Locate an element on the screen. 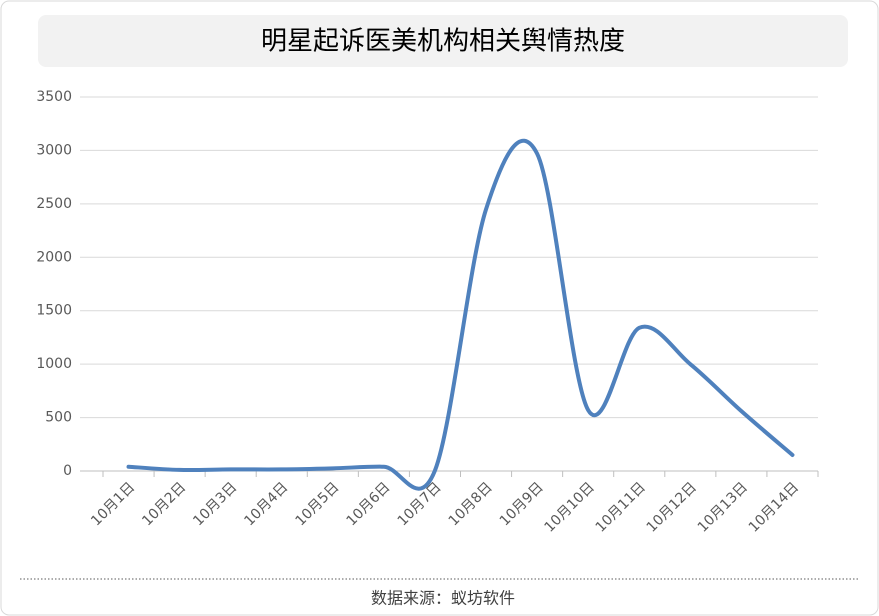 This screenshot has height=616, width=879. y-tick-label: 500 is located at coordinates (58, 418).